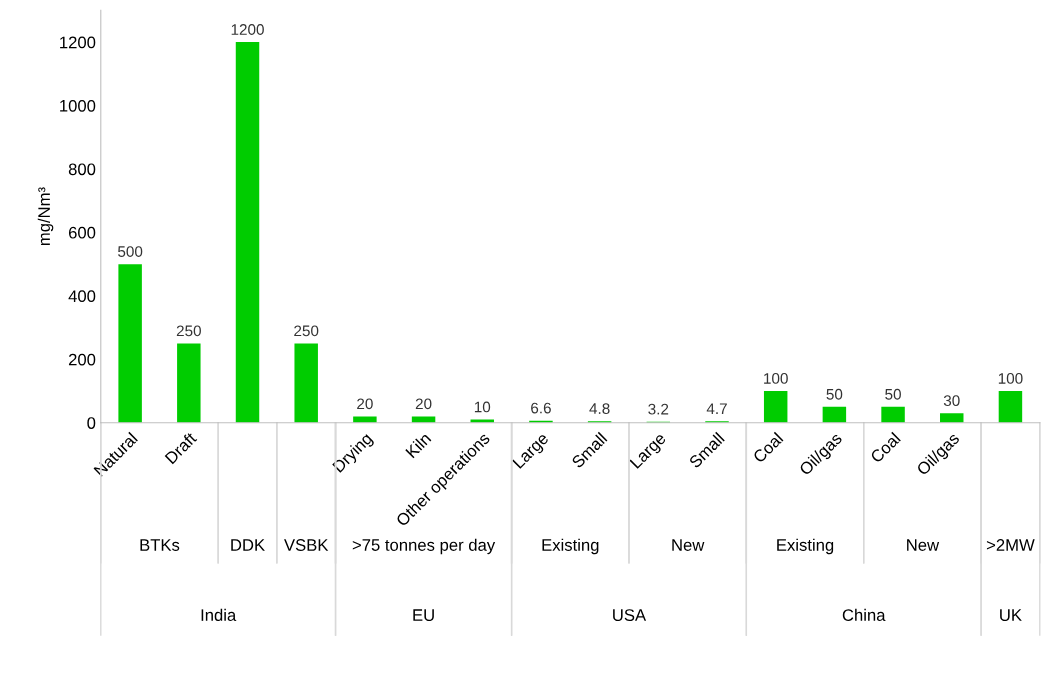 Image resolution: width=1061 pixels, height=693 pixels. Describe the element at coordinates (91, 423) in the screenshot. I see `y-tick-label: 0` at that location.